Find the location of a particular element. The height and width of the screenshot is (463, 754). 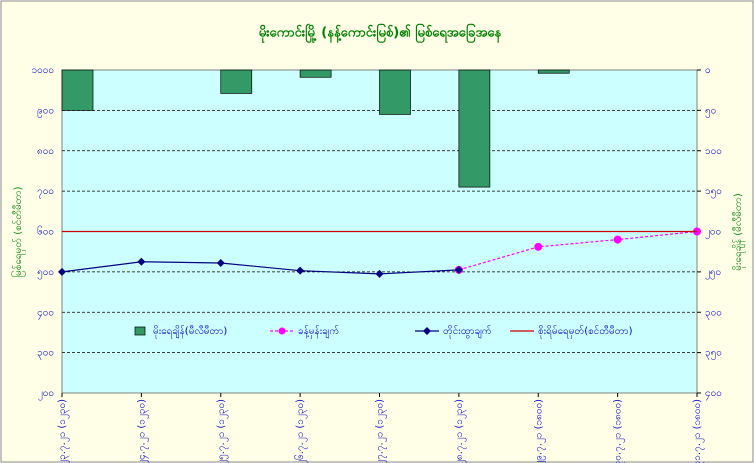

x-tick-label: ၂၃.၇.၂၁ (၁၂၃၀) is located at coordinates (63, 431).